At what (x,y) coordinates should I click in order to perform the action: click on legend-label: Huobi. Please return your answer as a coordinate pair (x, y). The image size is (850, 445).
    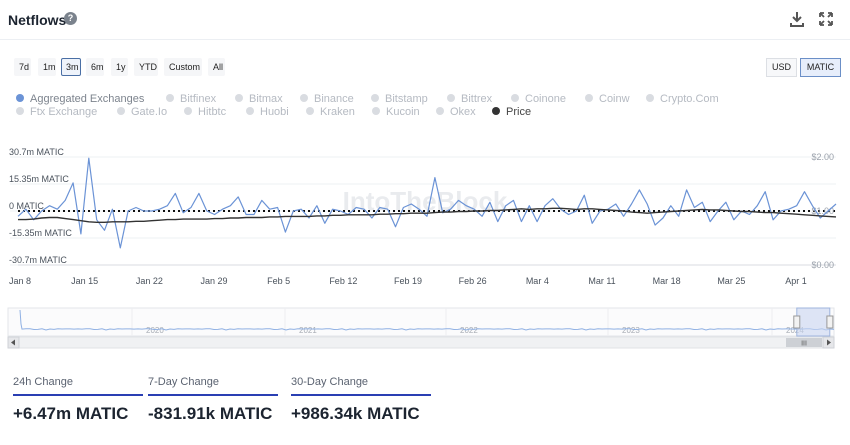
    Looking at the image, I should click on (274, 112).